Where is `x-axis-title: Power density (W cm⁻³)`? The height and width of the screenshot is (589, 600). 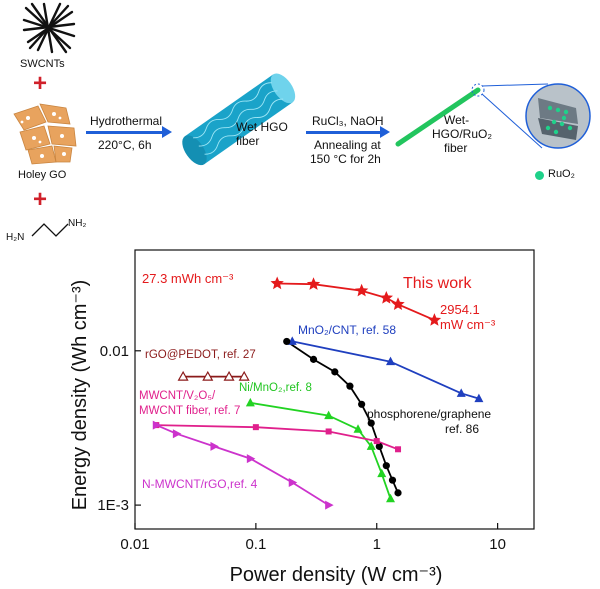
x-axis-title: Power density (W cm⁻³) is located at coordinates (336, 575).